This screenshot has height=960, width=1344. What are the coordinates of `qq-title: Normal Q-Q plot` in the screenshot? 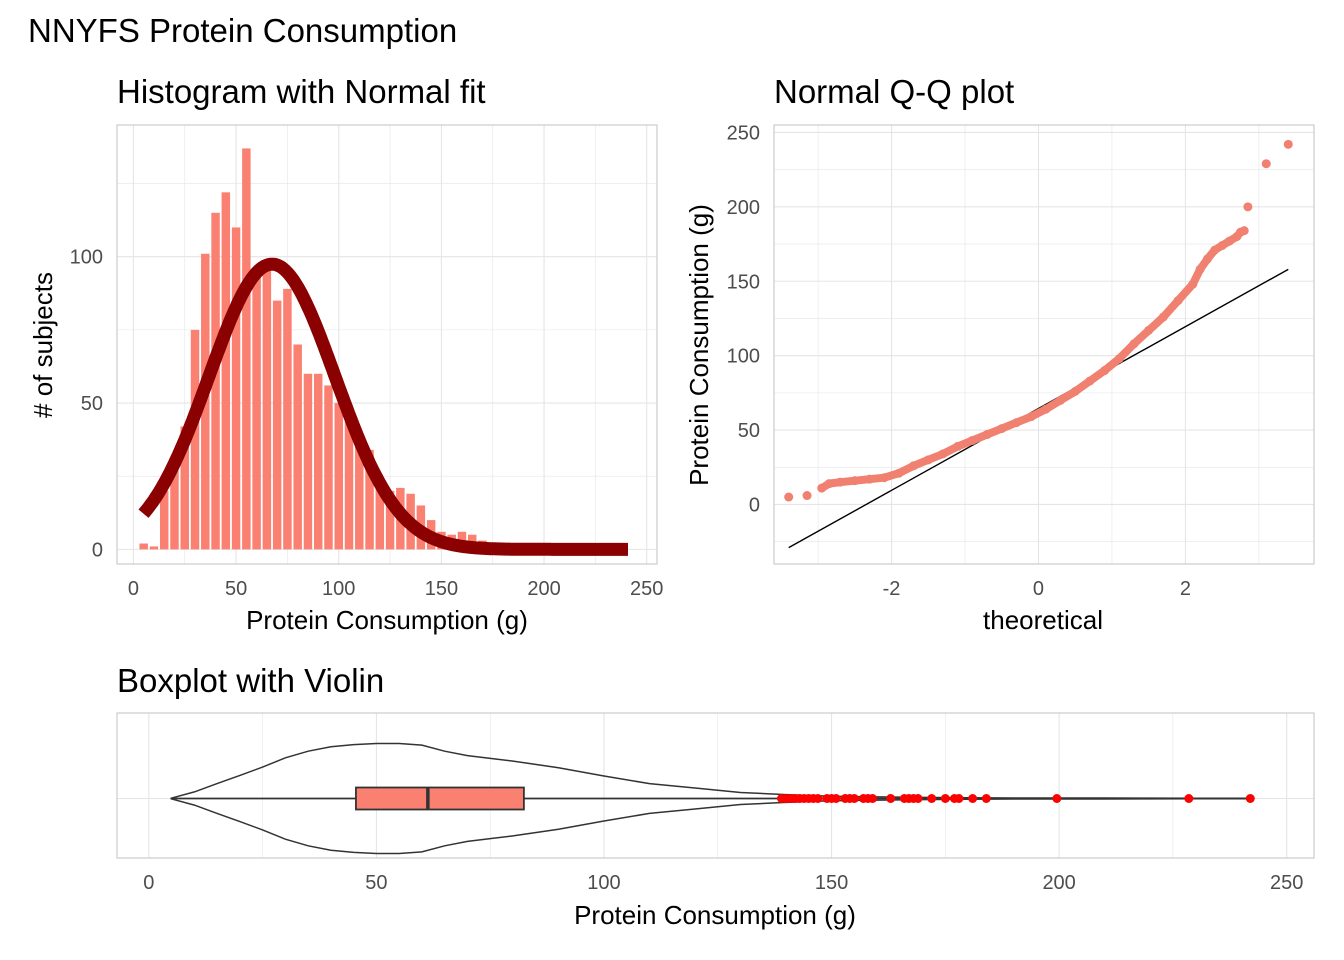 It's located at (894, 91).